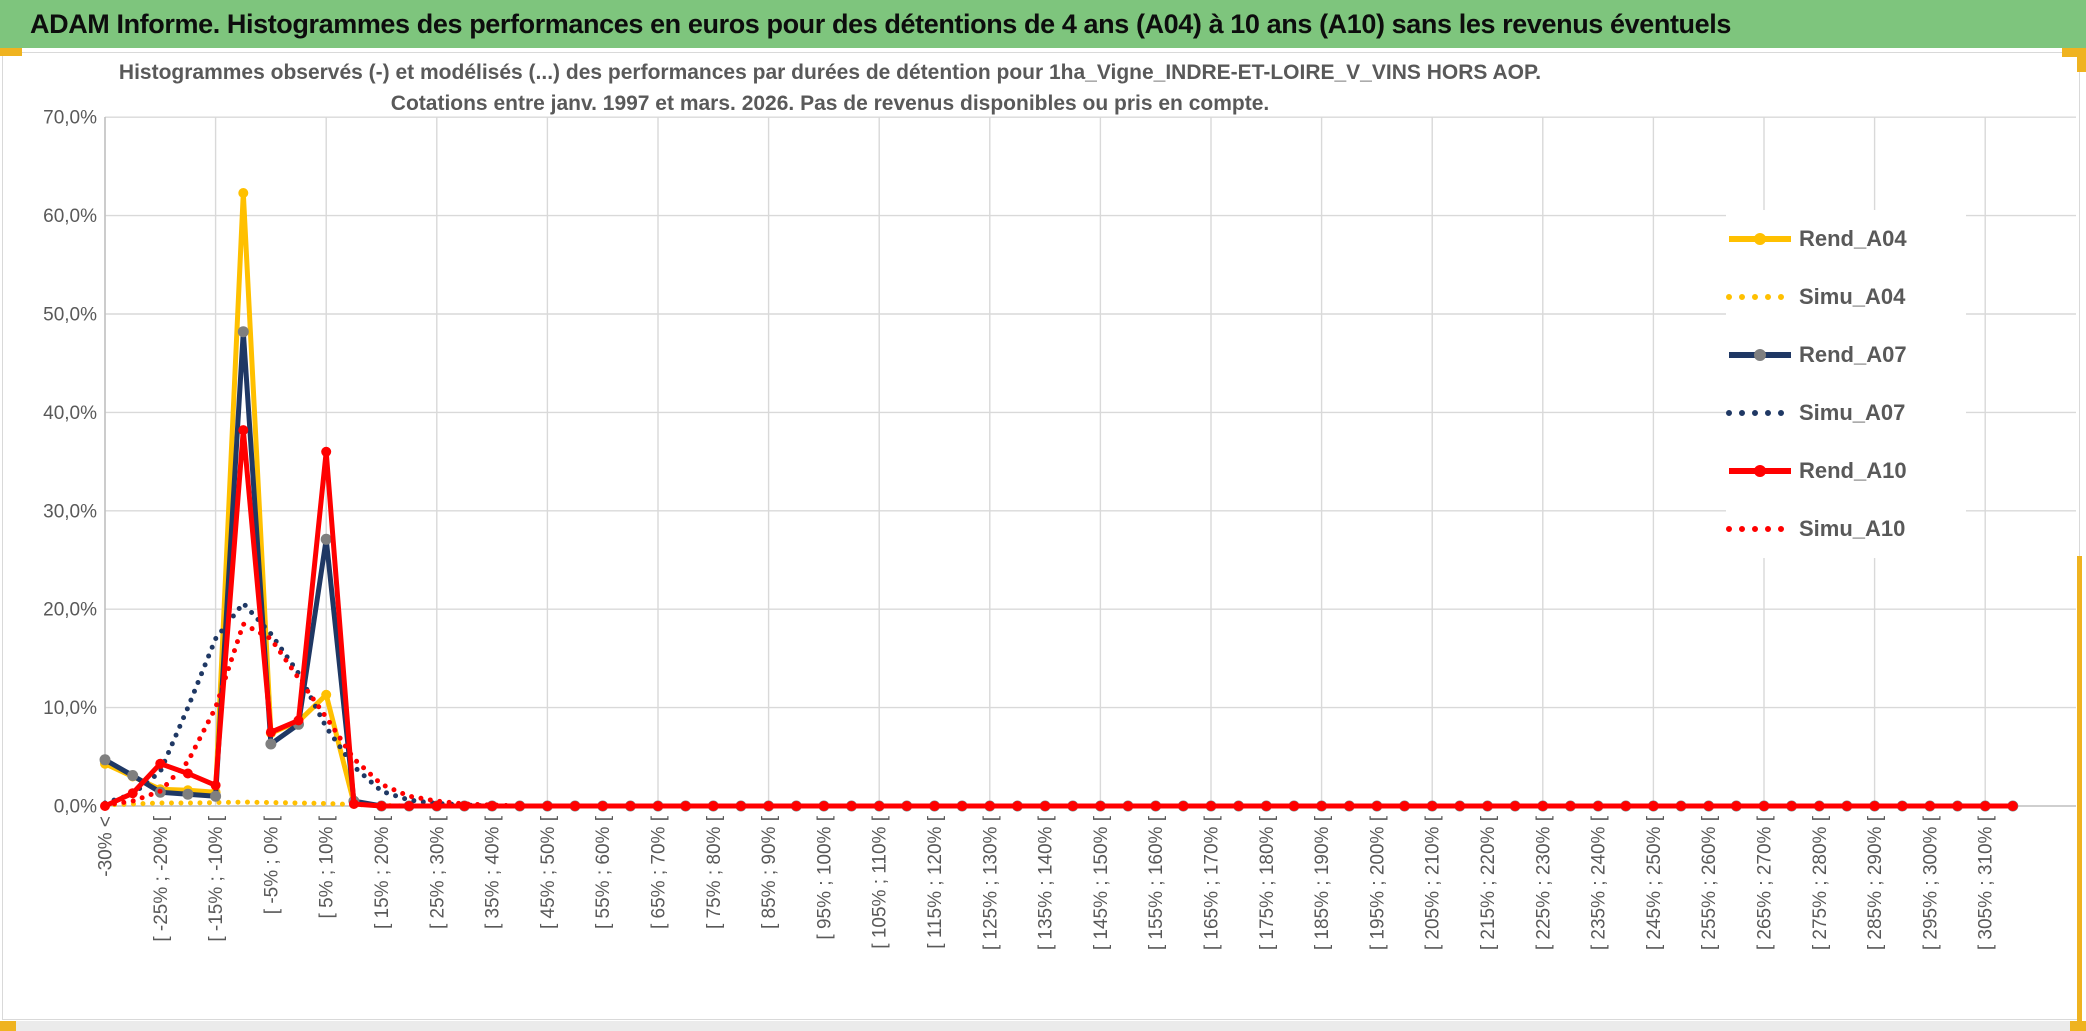 This screenshot has width=2086, height=1031. Describe the element at coordinates (1930, 882) in the screenshot. I see `x-tick-label: [ 295% ; 300% [` at that location.